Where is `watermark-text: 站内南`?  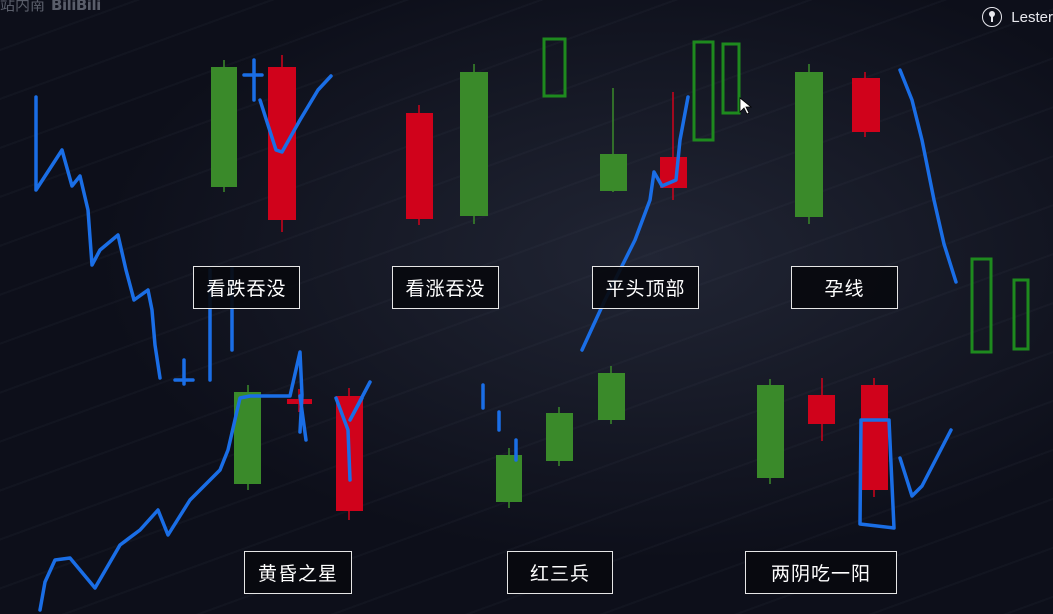
watermark-text: 站内南 is located at coordinates (23, 7).